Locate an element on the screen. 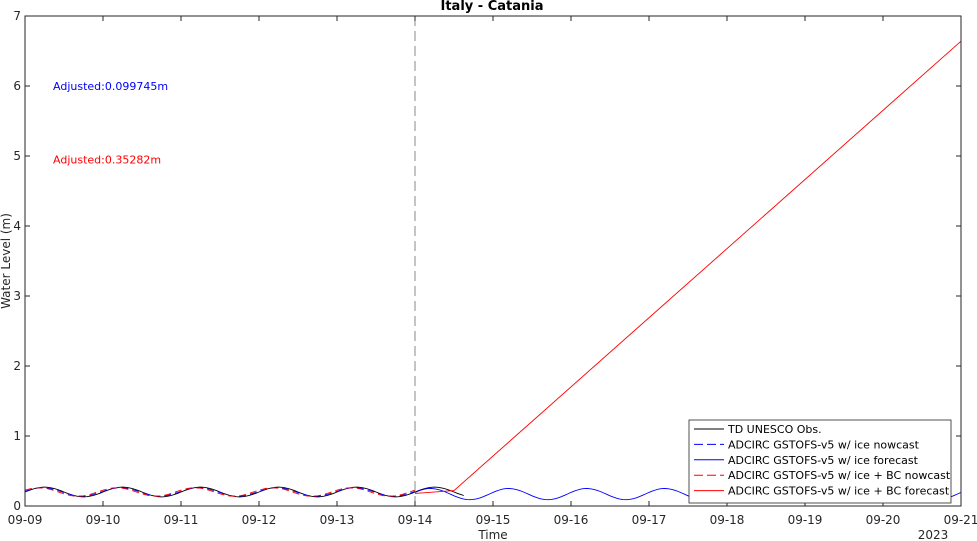 The image size is (977, 541). y-axis-label: Water Level (m) is located at coordinates (6, 261).